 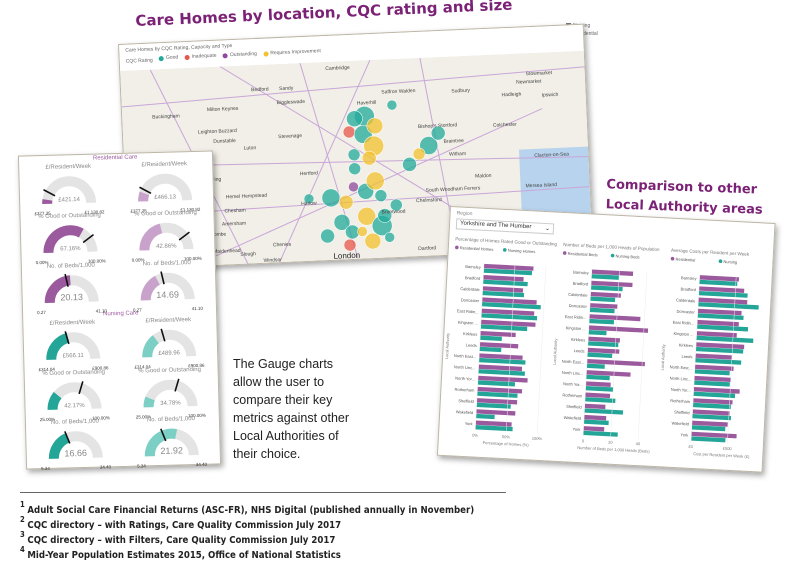 I want to click on gauge: No. of Beds/1,000 21.92 5.34 34.40, so click(x=171, y=443).